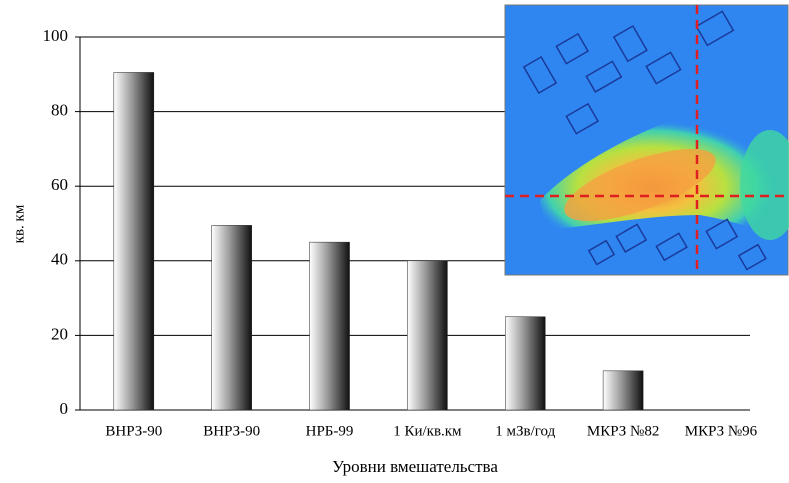 The width and height of the screenshot is (789, 483). I want to click on map-edge, so click(764, 185).